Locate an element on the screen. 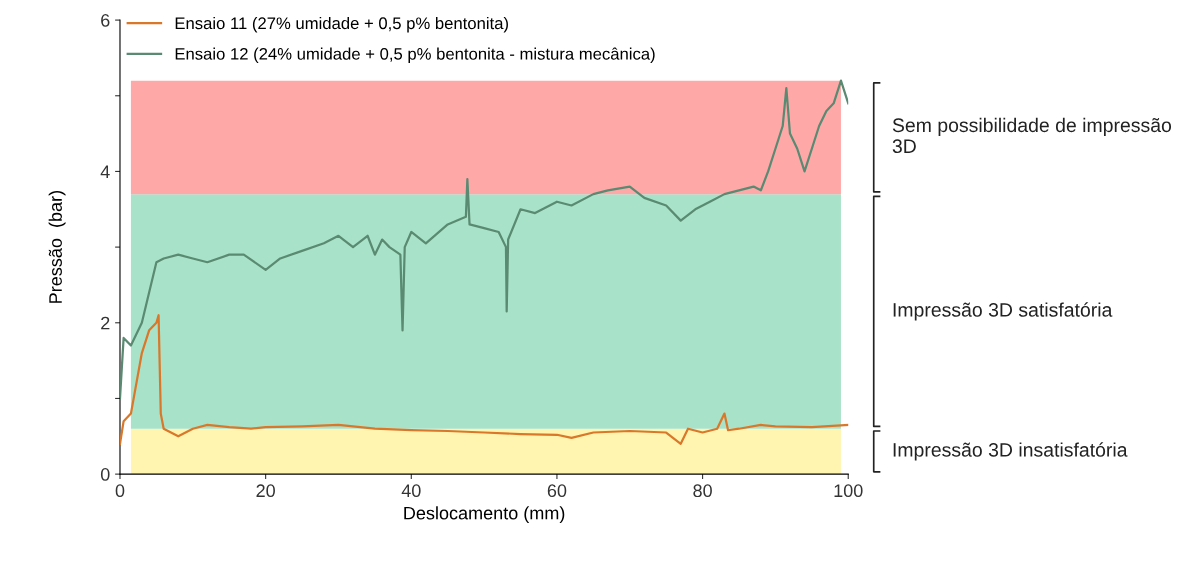  y-tick-label: 2 is located at coordinates (105, 323).